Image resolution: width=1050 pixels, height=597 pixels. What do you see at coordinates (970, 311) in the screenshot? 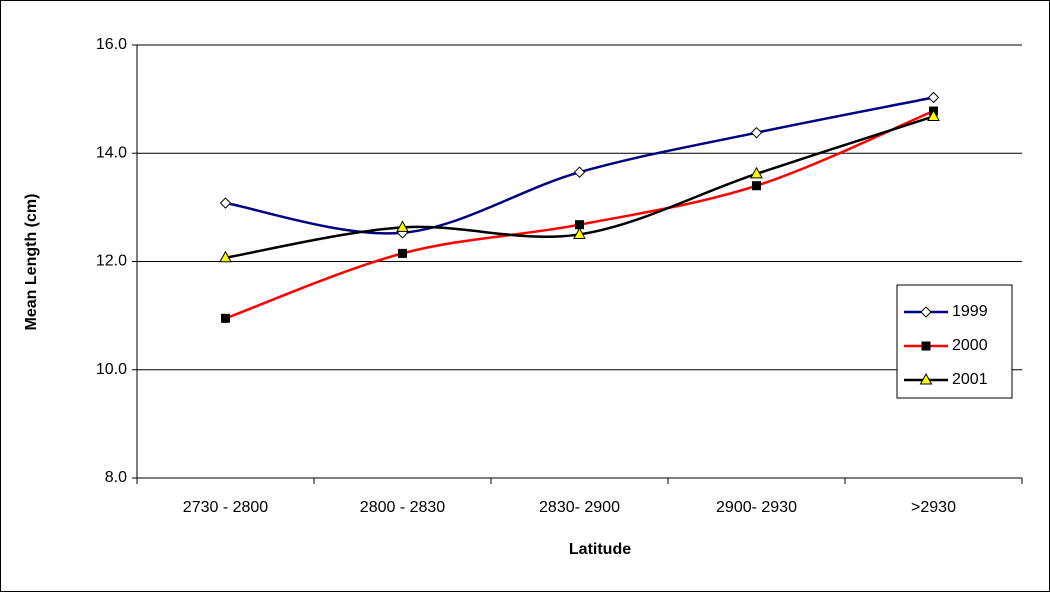
I see `legend-label: 1999` at bounding box center [970, 311].